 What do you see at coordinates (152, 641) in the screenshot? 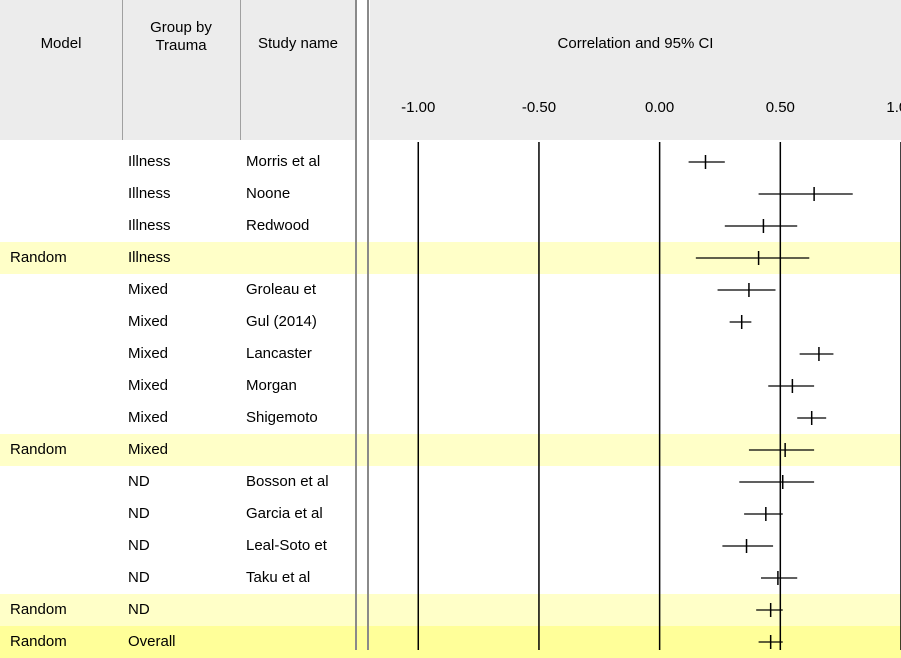
I see `cell-group: Overall` at bounding box center [152, 641].